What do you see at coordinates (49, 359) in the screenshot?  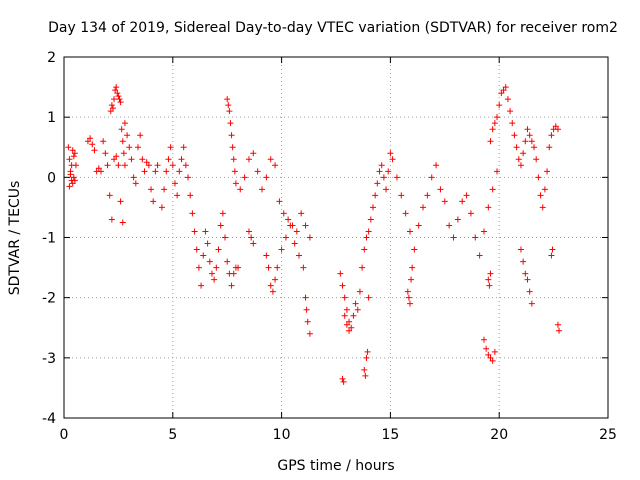 I see `y-tick-label: -3` at bounding box center [49, 359].